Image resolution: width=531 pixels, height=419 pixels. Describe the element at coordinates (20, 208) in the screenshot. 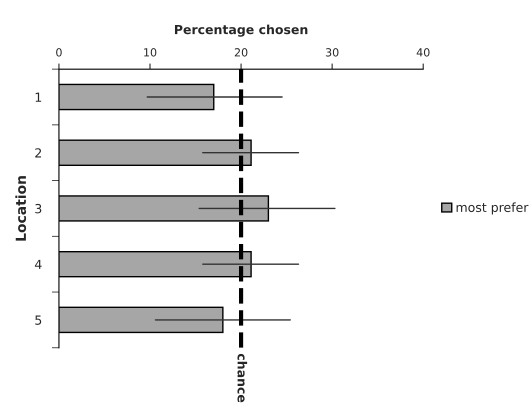

I see `y-axis-title: Location` at that location.